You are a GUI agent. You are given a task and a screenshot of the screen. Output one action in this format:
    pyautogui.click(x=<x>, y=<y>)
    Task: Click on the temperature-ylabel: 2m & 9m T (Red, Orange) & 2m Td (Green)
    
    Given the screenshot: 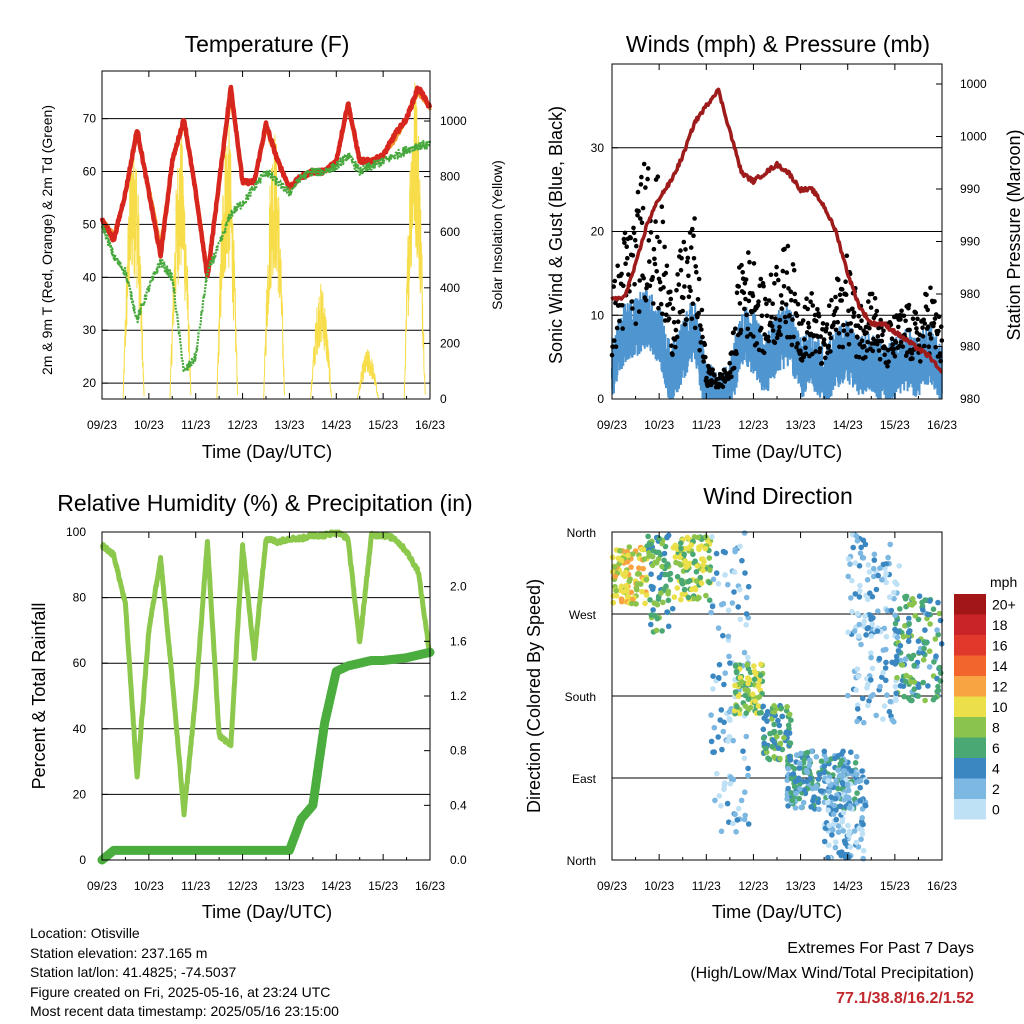 What is the action you would take?
    pyautogui.click(x=47, y=240)
    